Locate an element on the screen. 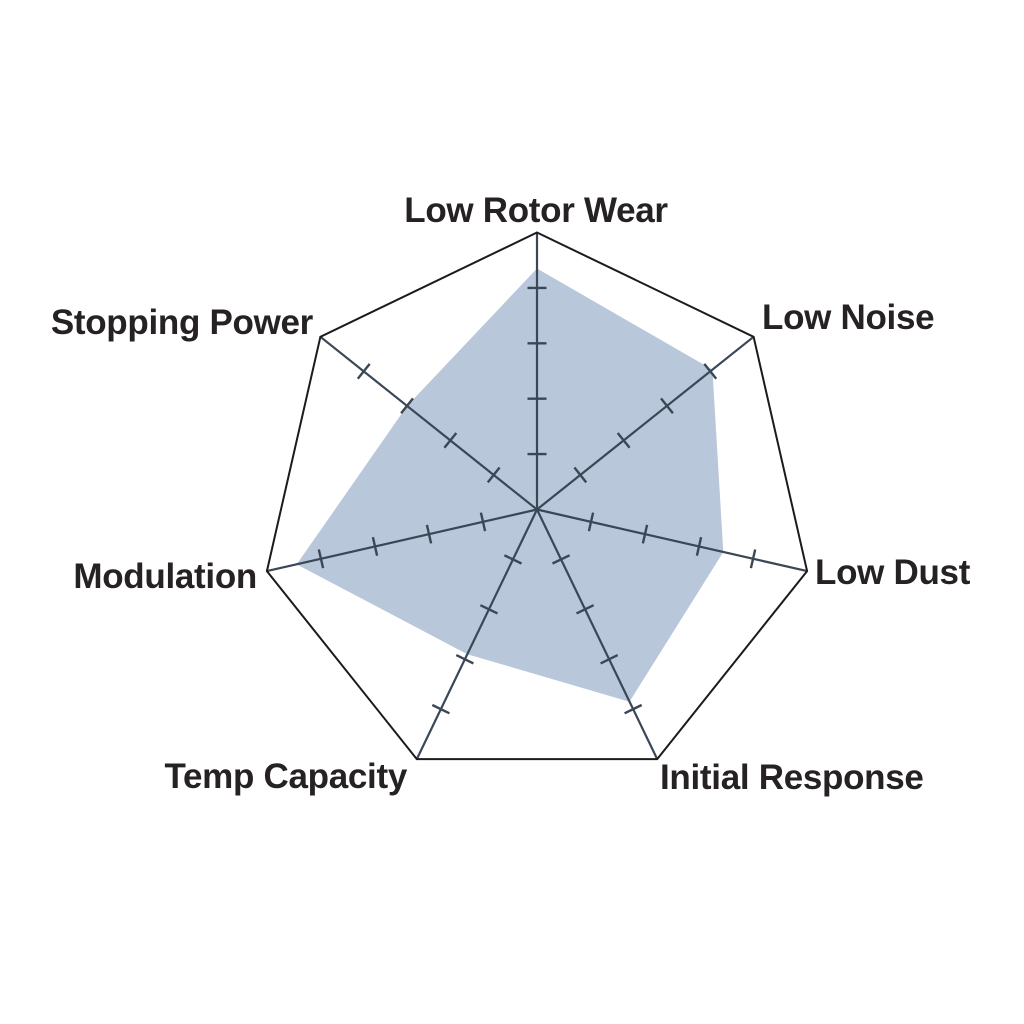  axis-label-modulation: Modulation is located at coordinates (165, 576).